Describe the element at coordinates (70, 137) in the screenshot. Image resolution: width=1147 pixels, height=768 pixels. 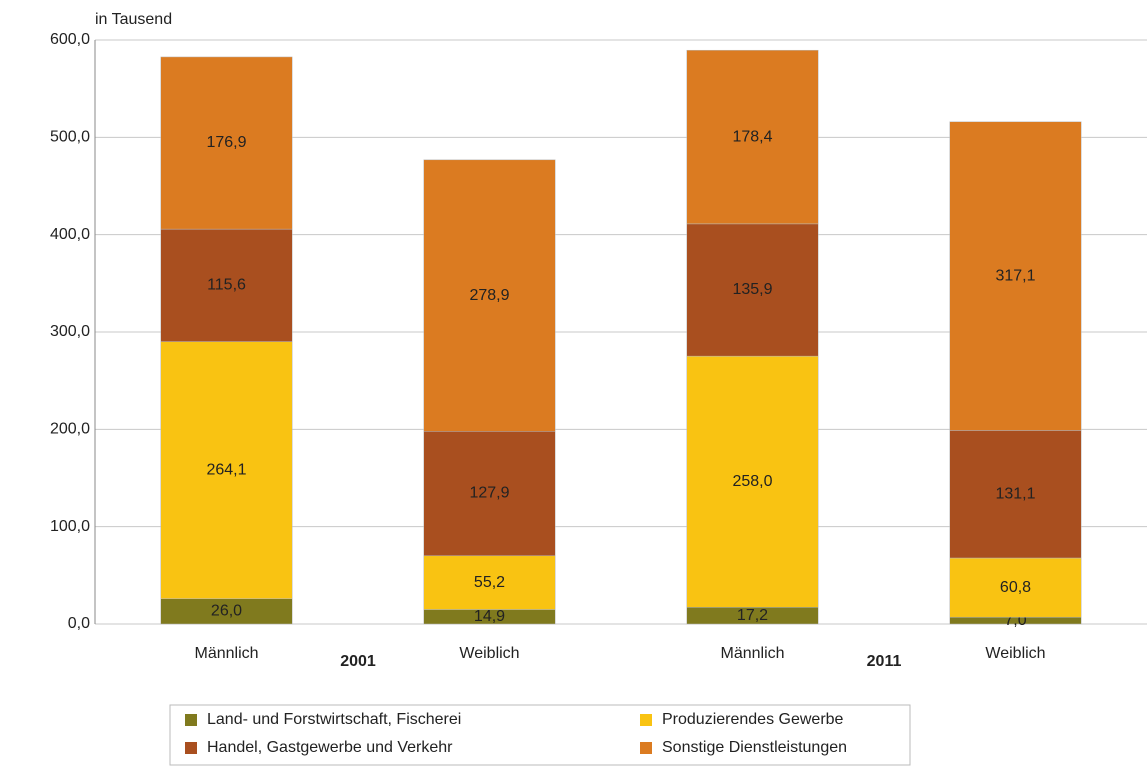
I see `y-tick-label: 500,0` at that location.